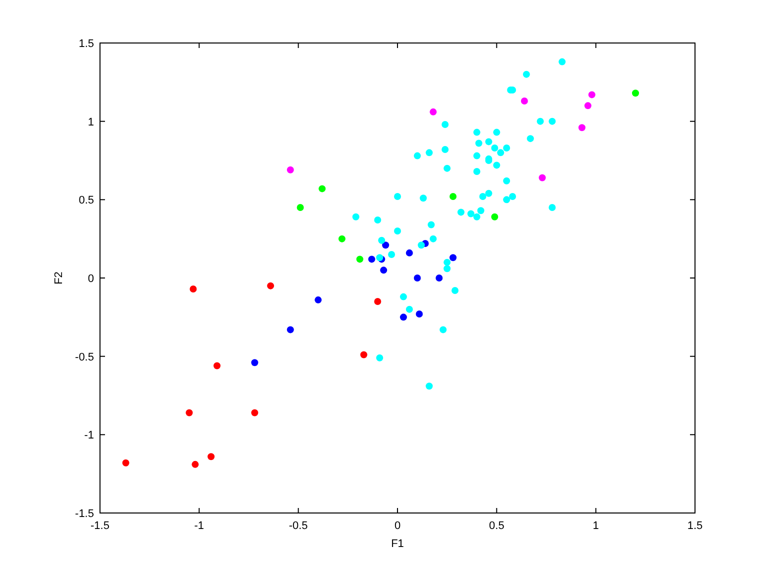  What do you see at coordinates (695, 526) in the screenshot?
I see `x-tick-label: 1.5` at bounding box center [695, 526].